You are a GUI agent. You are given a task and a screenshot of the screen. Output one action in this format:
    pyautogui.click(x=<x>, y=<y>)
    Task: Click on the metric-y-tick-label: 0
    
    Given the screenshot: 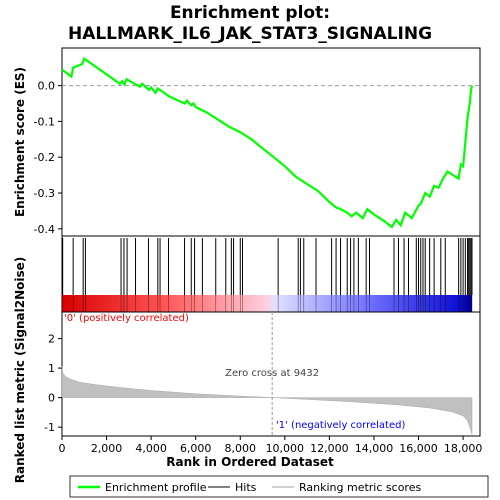 What is the action you would take?
    pyautogui.click(x=51, y=398)
    